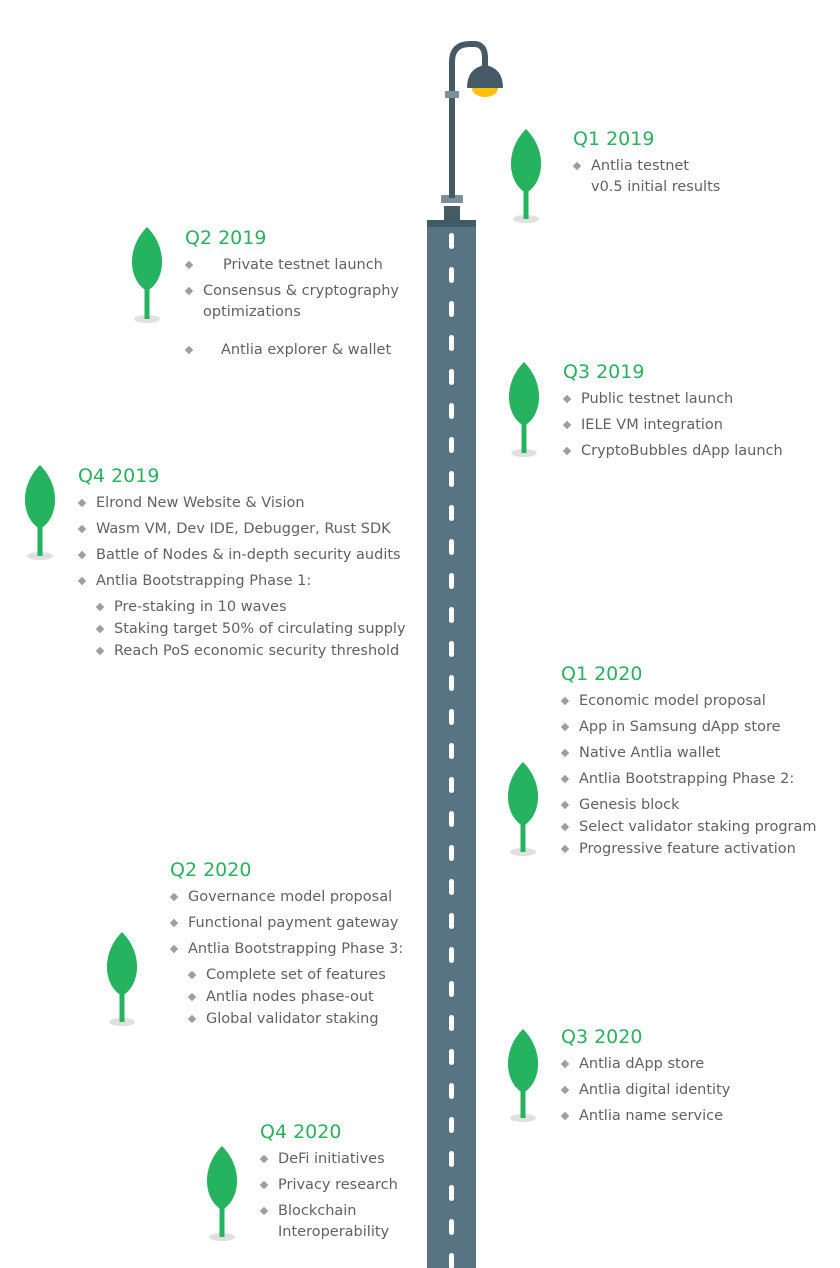 This screenshot has height=1268, width=840. I want to click on road, so click(451, 744).